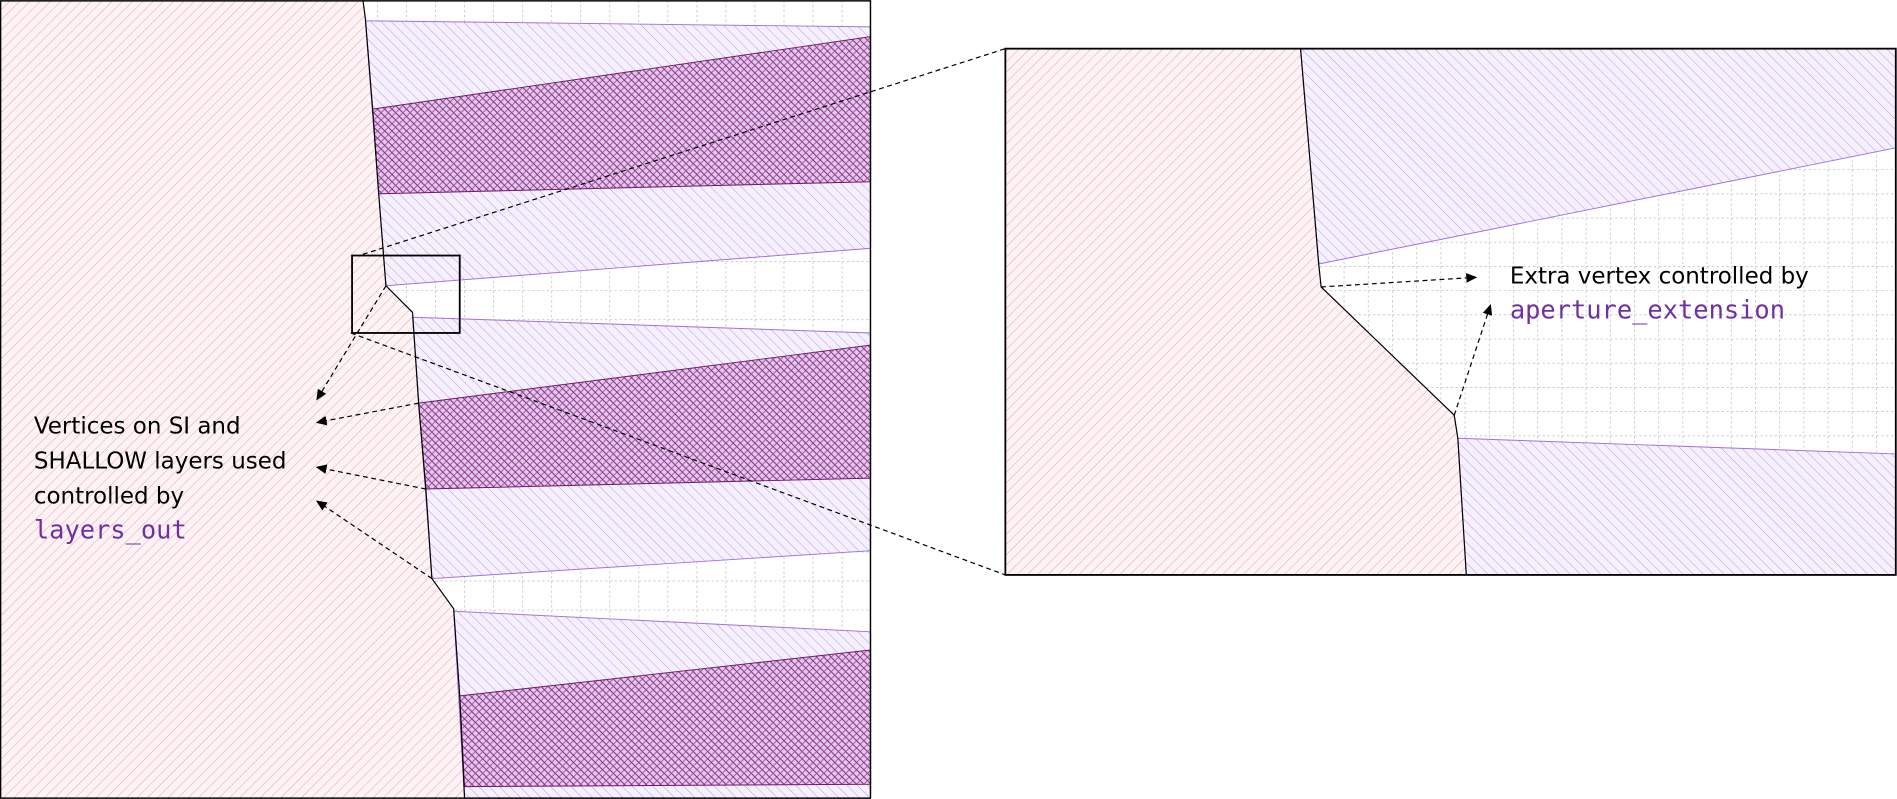 The height and width of the screenshot is (799, 1897). What do you see at coordinates (1647, 309) in the screenshot?
I see `annotation-code: aperture_extension` at bounding box center [1647, 309].